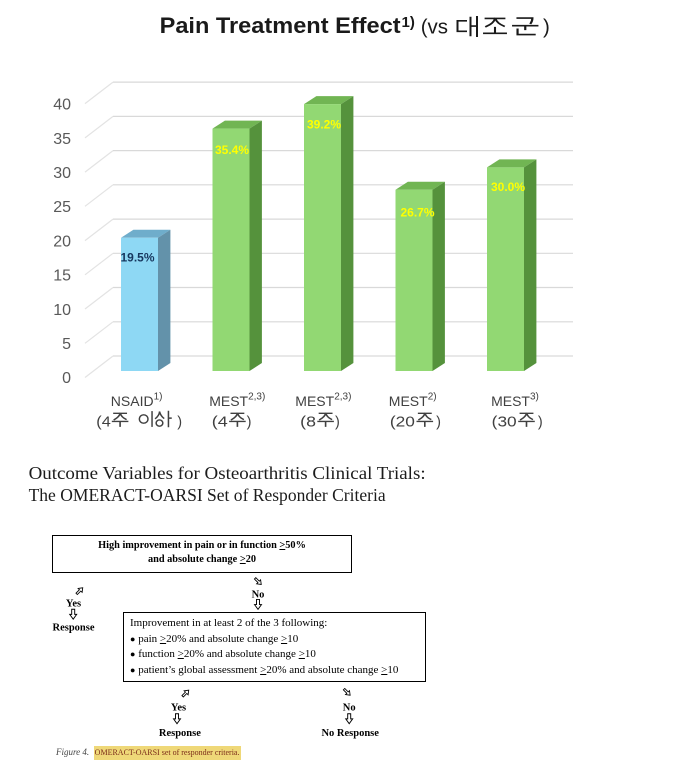  Describe the element at coordinates (308, 423) in the screenshot. I see `svg-text: (8` at that location.